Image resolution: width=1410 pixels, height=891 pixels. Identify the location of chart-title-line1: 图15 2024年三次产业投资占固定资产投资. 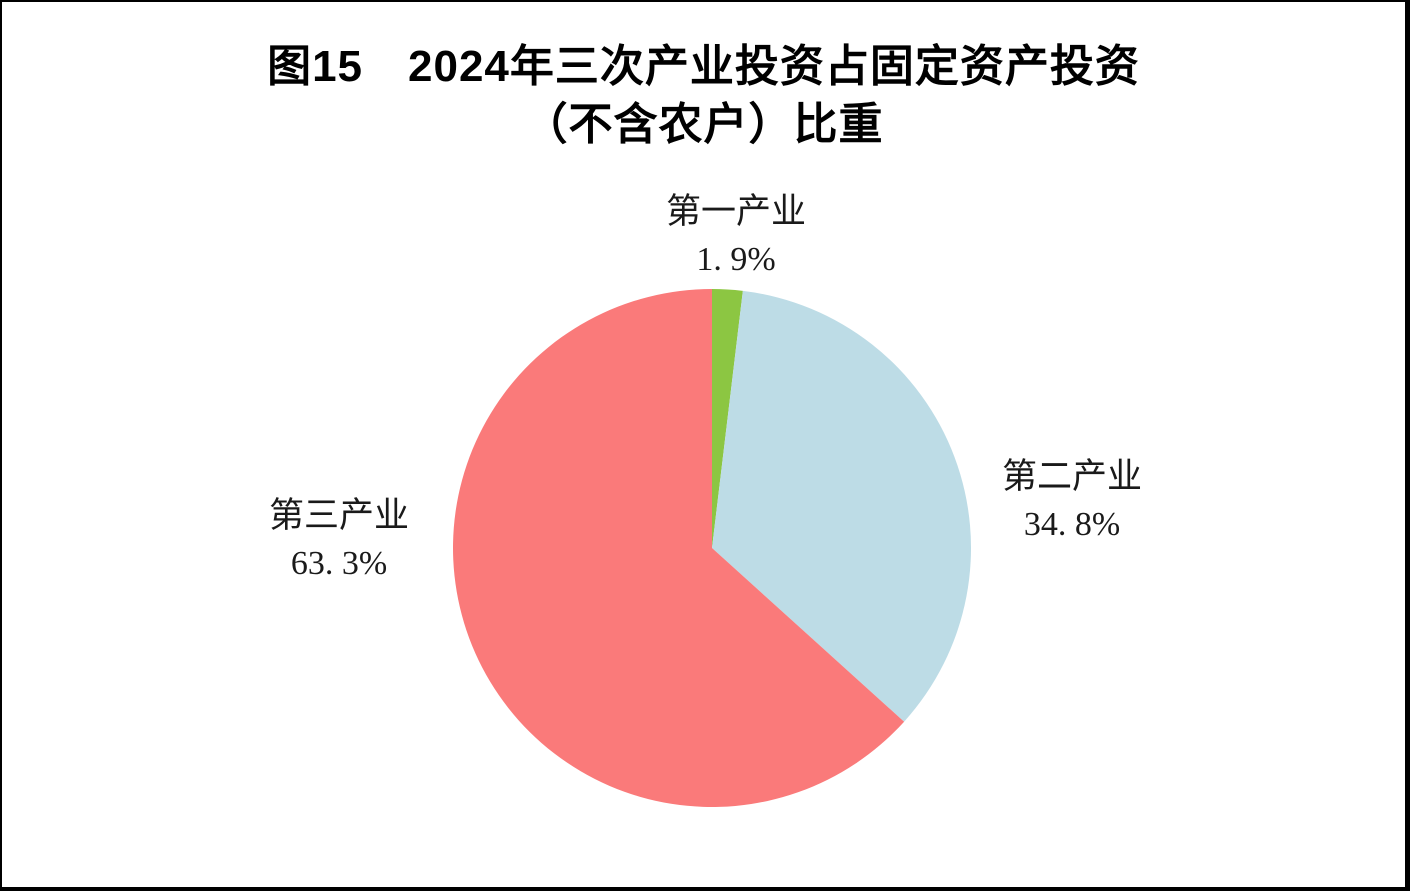
(703, 66).